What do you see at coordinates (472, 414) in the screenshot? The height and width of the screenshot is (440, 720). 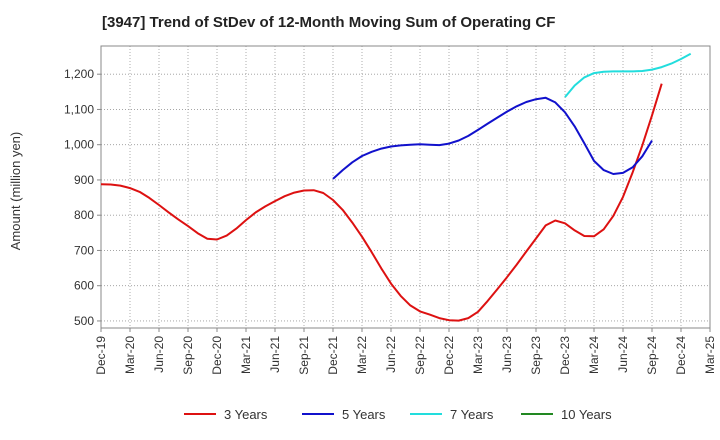 I see `legend-label-7-years: 7 Years` at bounding box center [472, 414].